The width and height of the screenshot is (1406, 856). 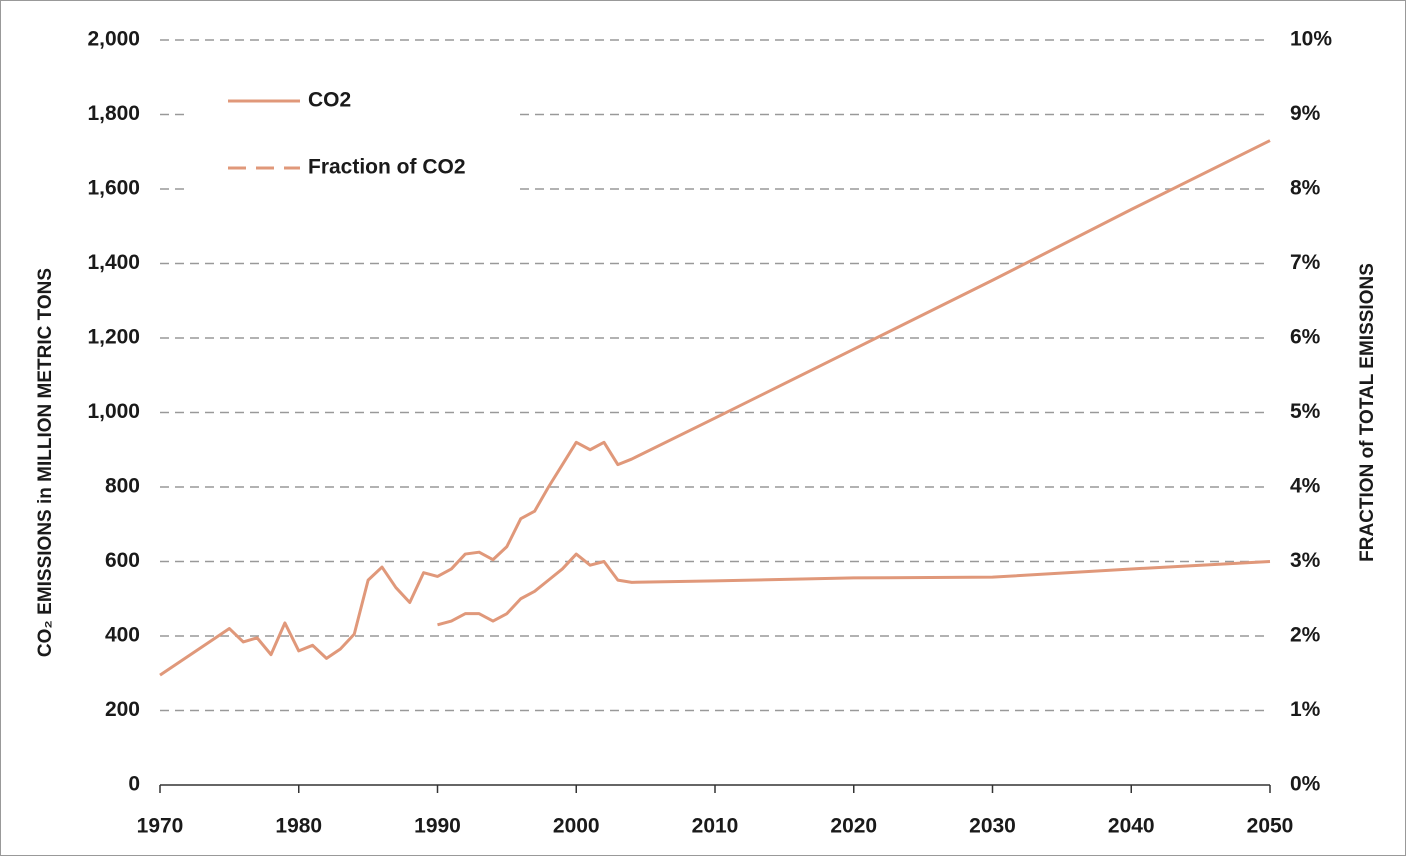 I want to click on y-tick-label: 1,400, so click(x=113, y=262).